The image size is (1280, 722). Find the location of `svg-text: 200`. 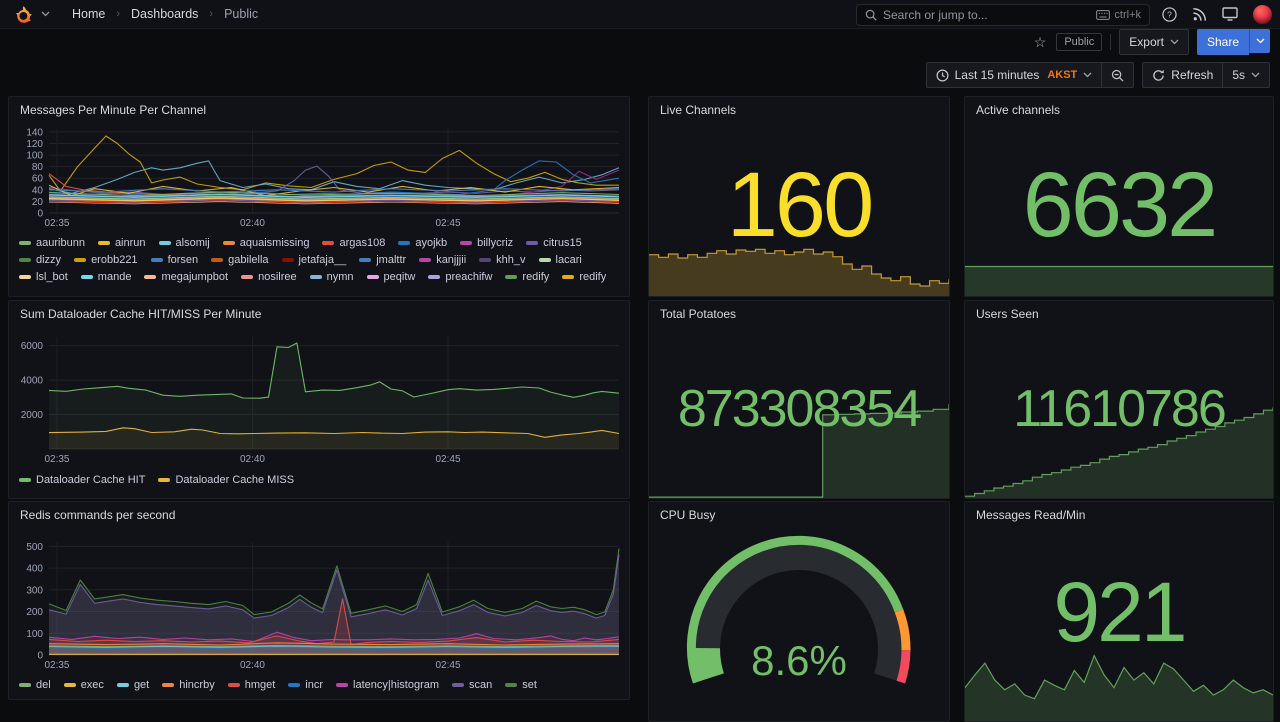

svg-text: 200 is located at coordinates (34, 612).